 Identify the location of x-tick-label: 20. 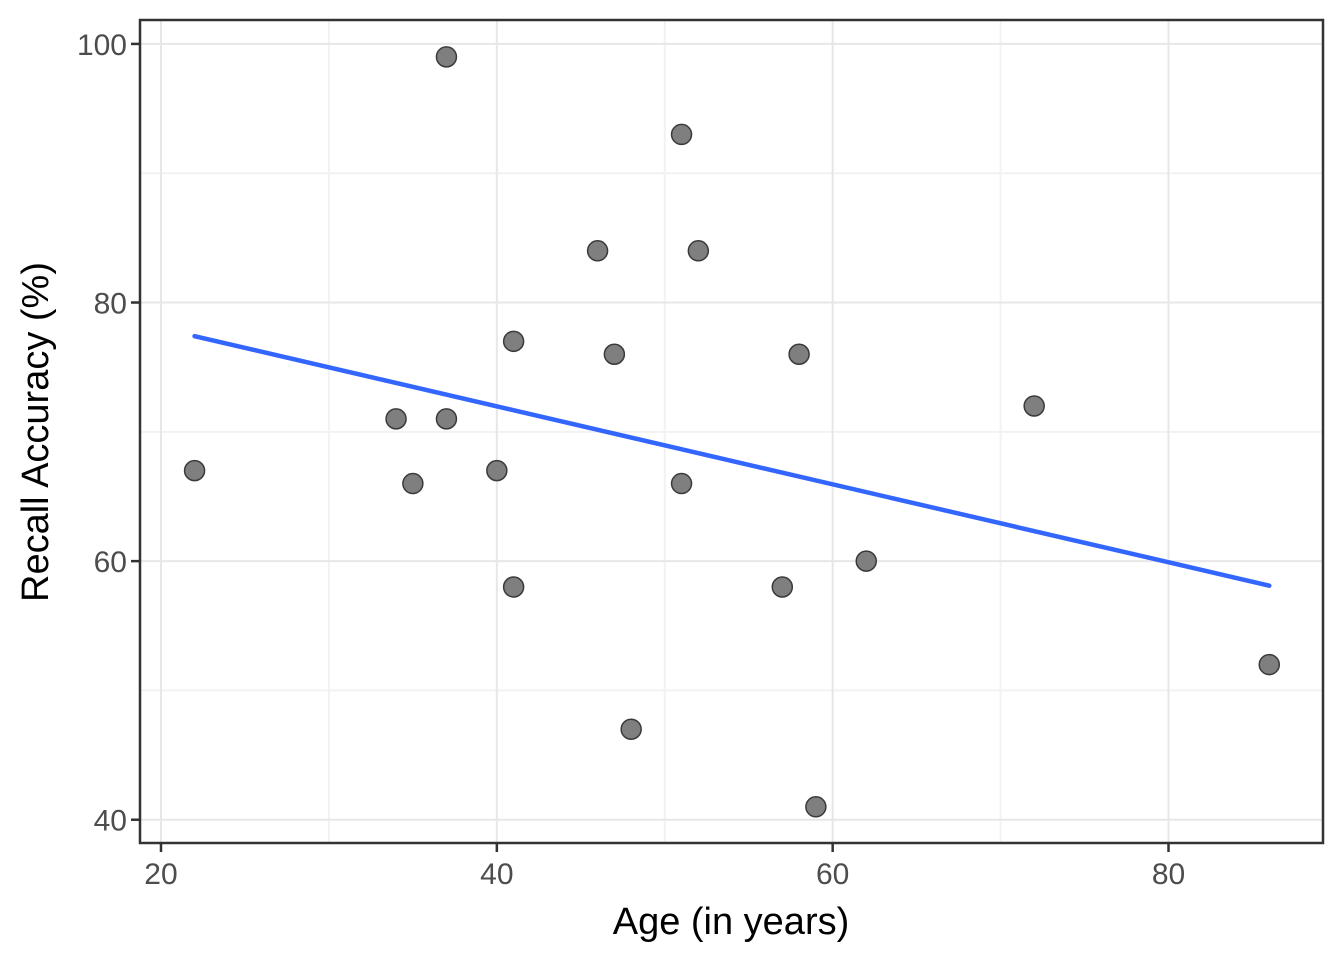
(160, 874).